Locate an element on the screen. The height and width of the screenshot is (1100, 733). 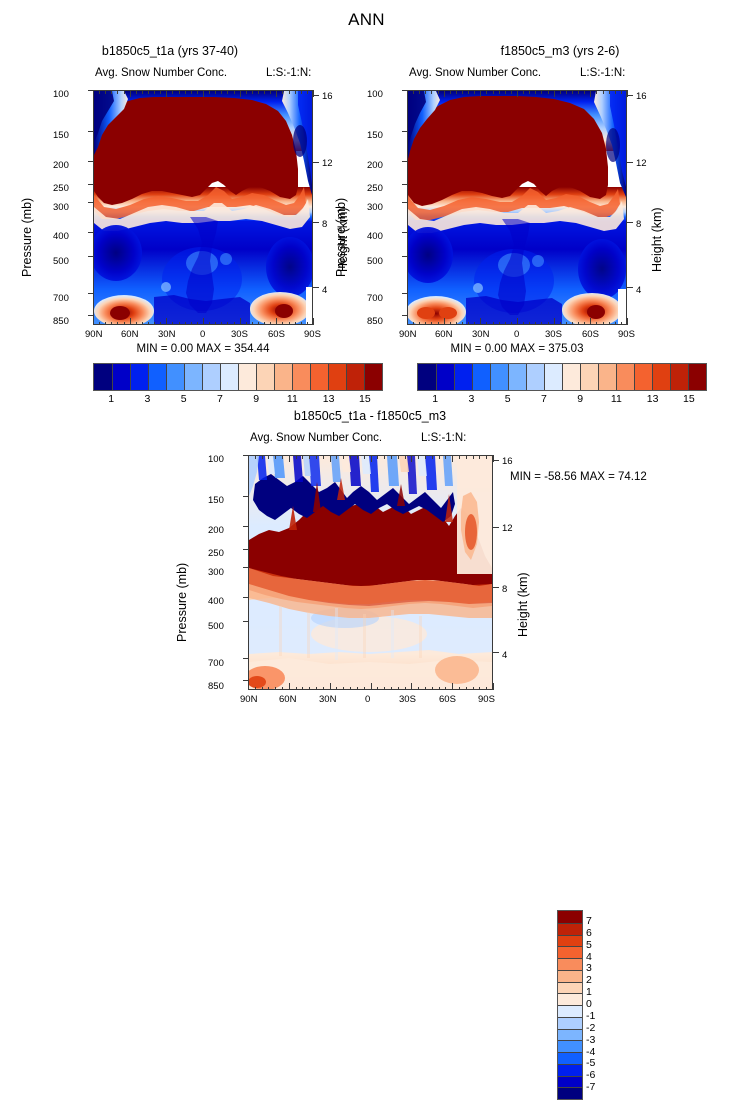
ytick-label: 300 is located at coordinates (61, 207).